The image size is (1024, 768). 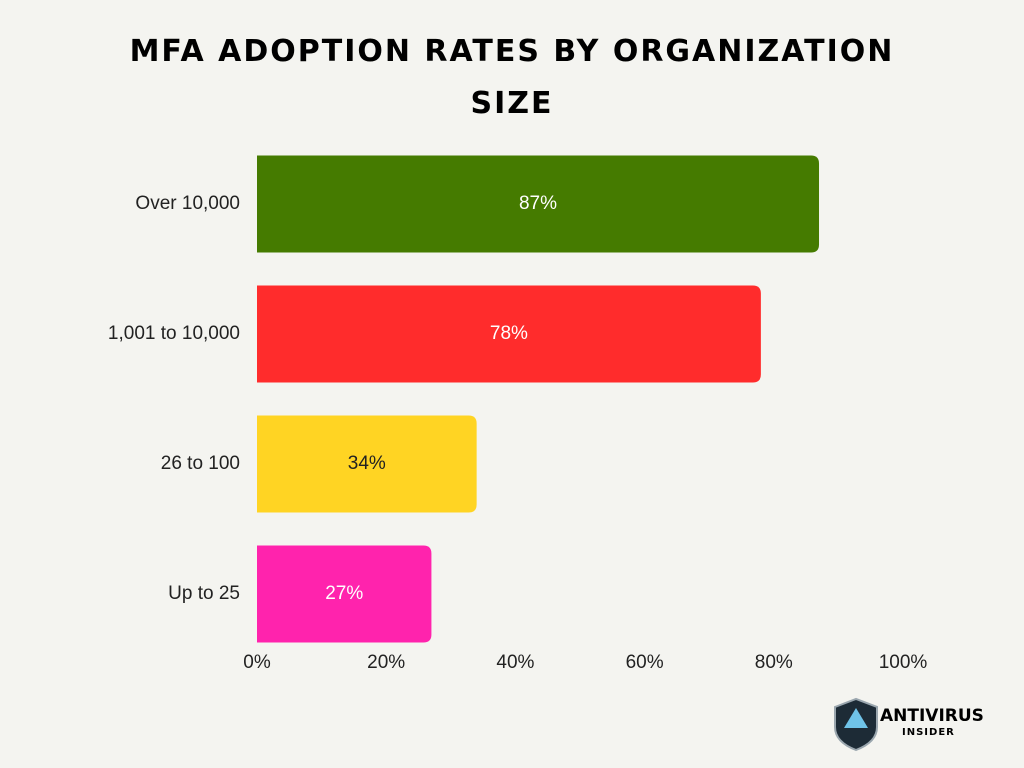 What do you see at coordinates (512, 77) in the screenshot?
I see `chart-title: MFA ADOPTION RATES BY ORGANIZATION SIZE` at bounding box center [512, 77].